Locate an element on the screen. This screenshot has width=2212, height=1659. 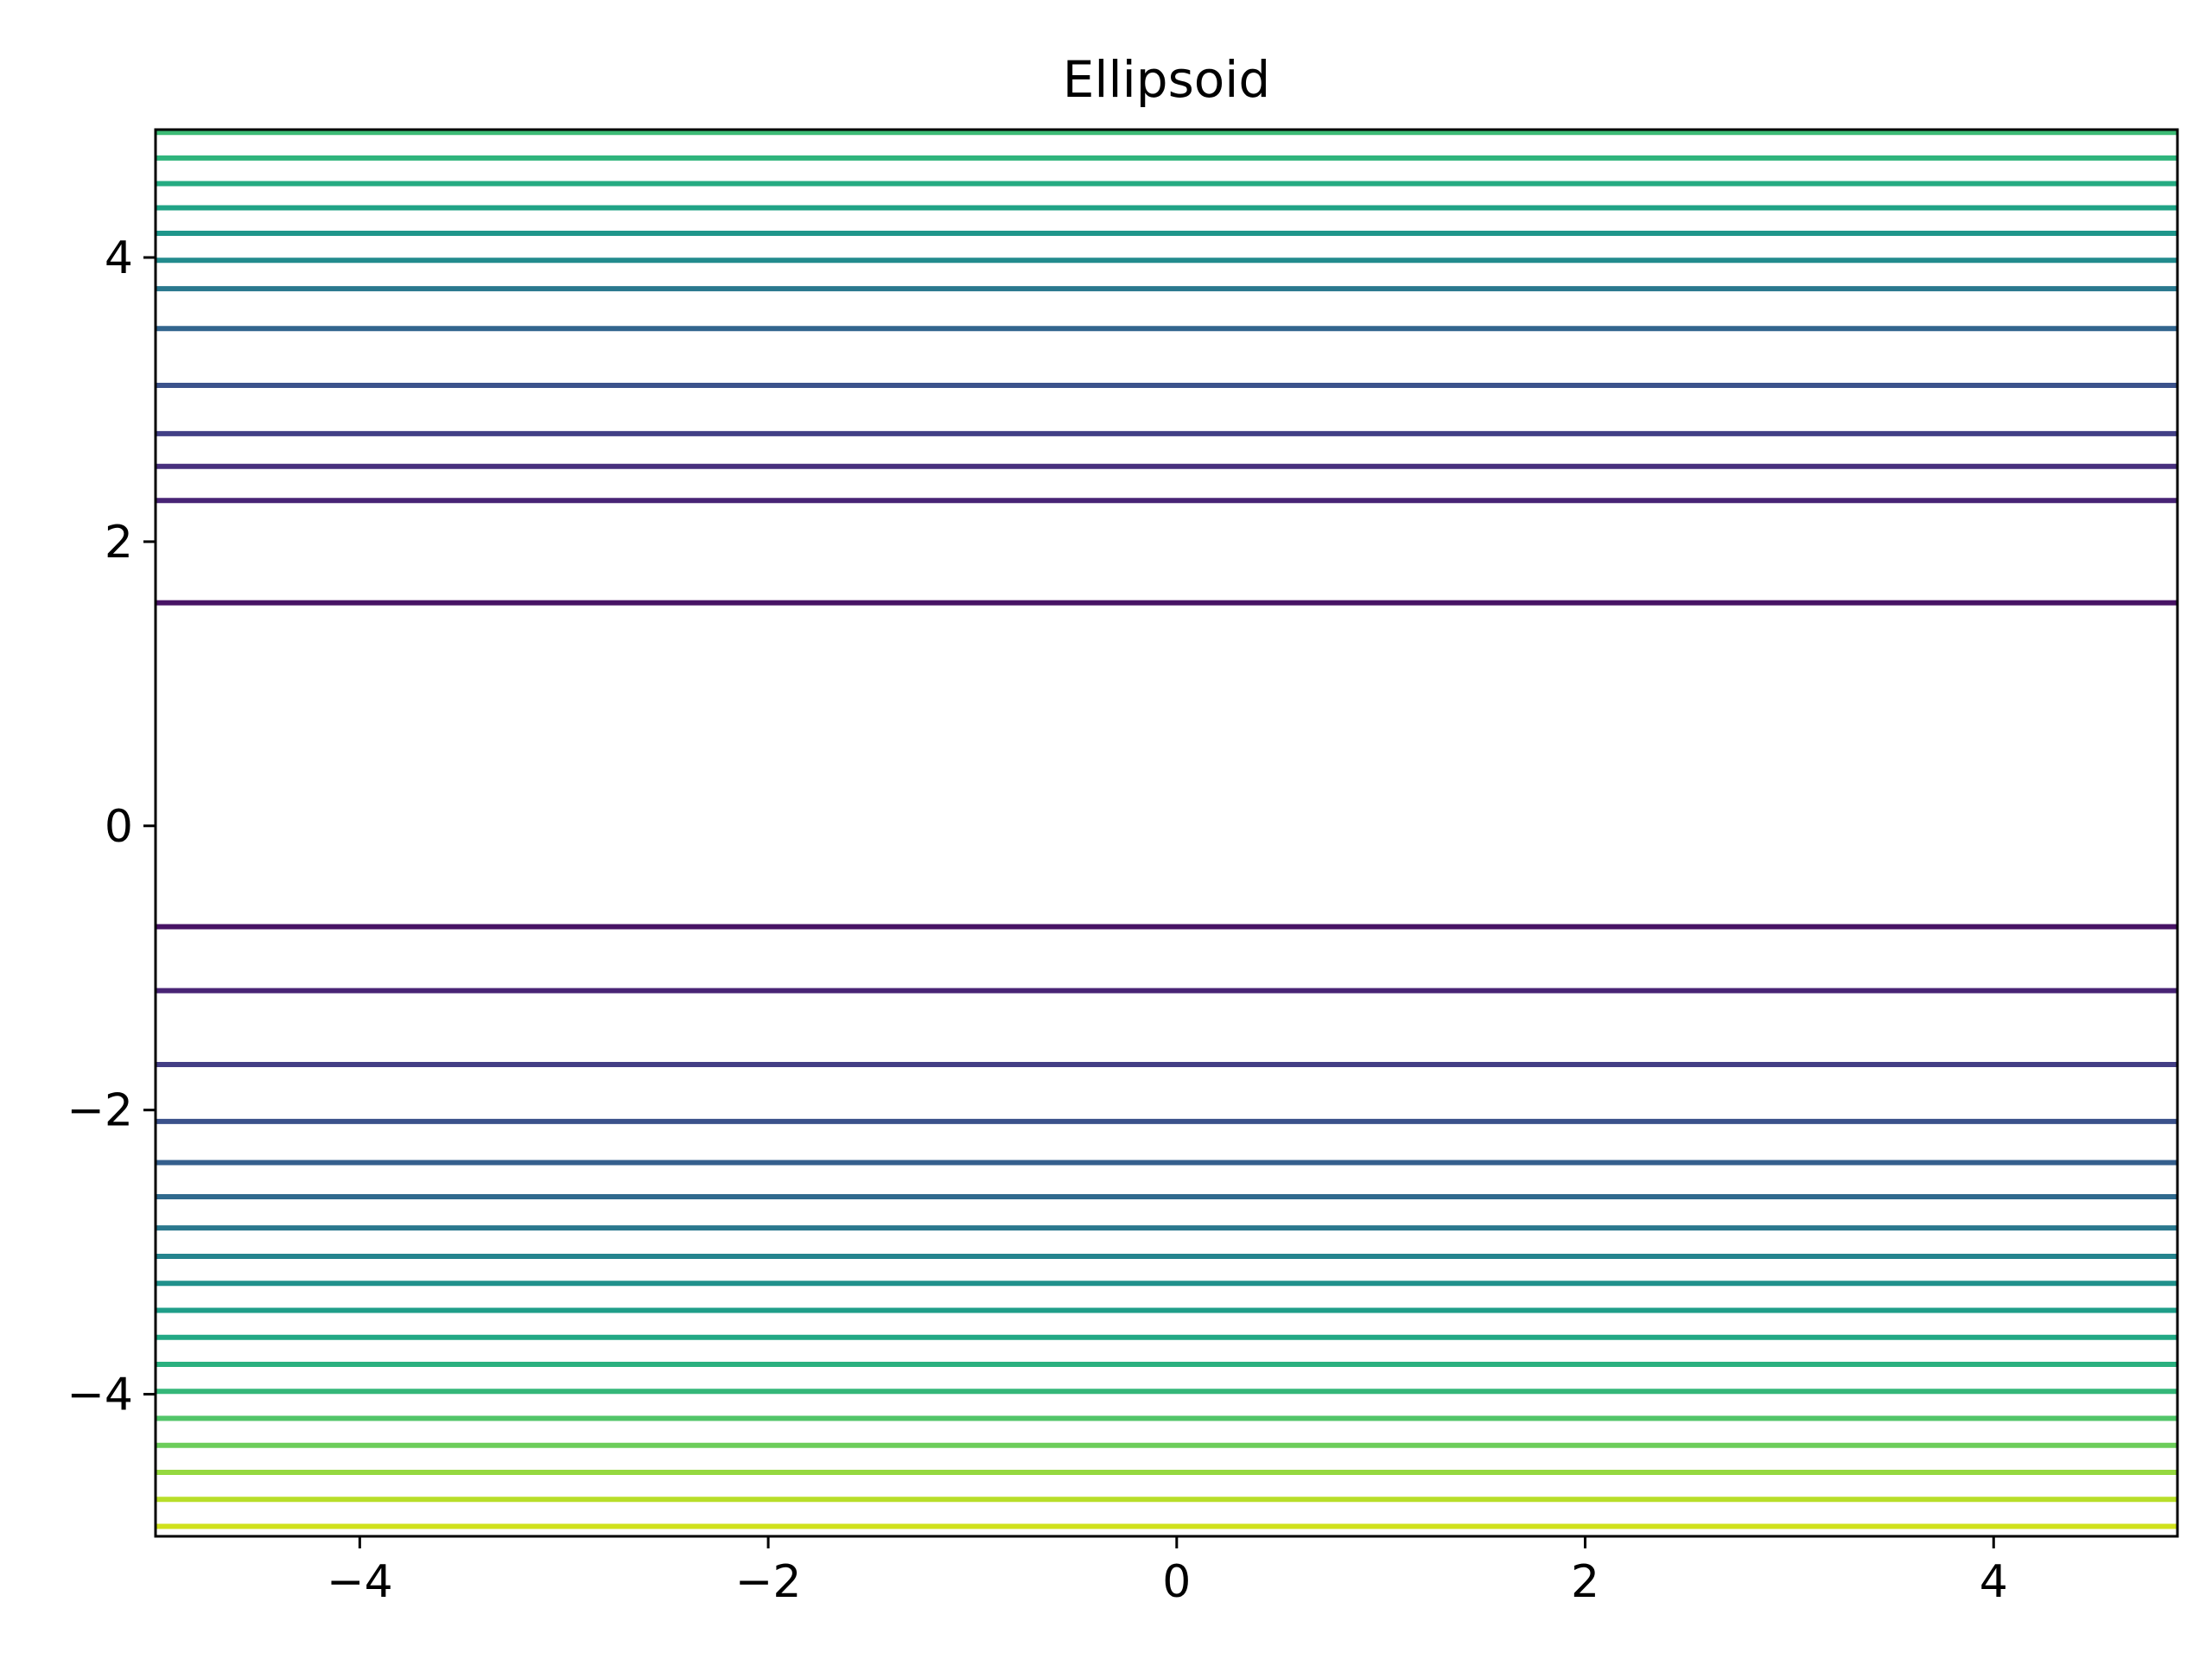
y-tick-label: 0 is located at coordinates (119, 827).